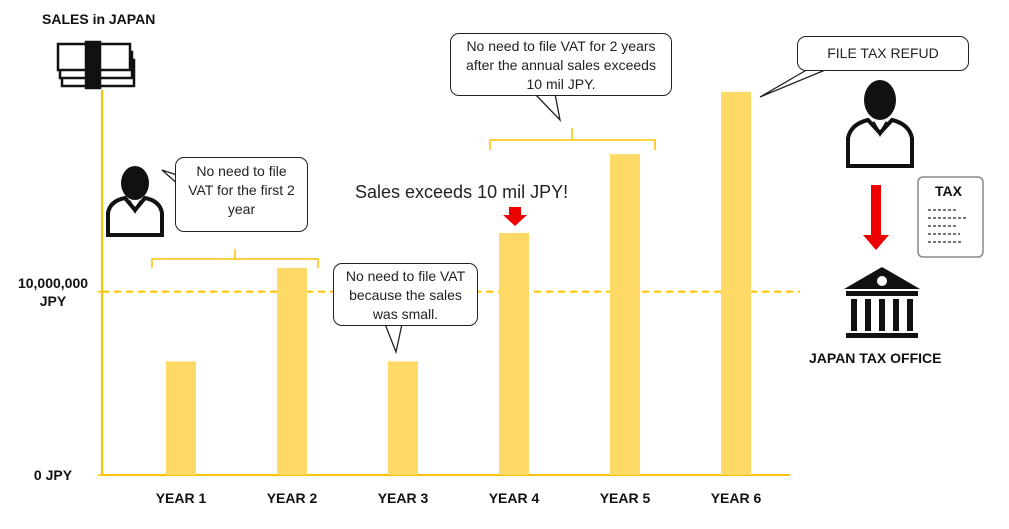  Describe the element at coordinates (875, 358) in the screenshot. I see `office-label: JAPAN TAX OFFICE` at that location.